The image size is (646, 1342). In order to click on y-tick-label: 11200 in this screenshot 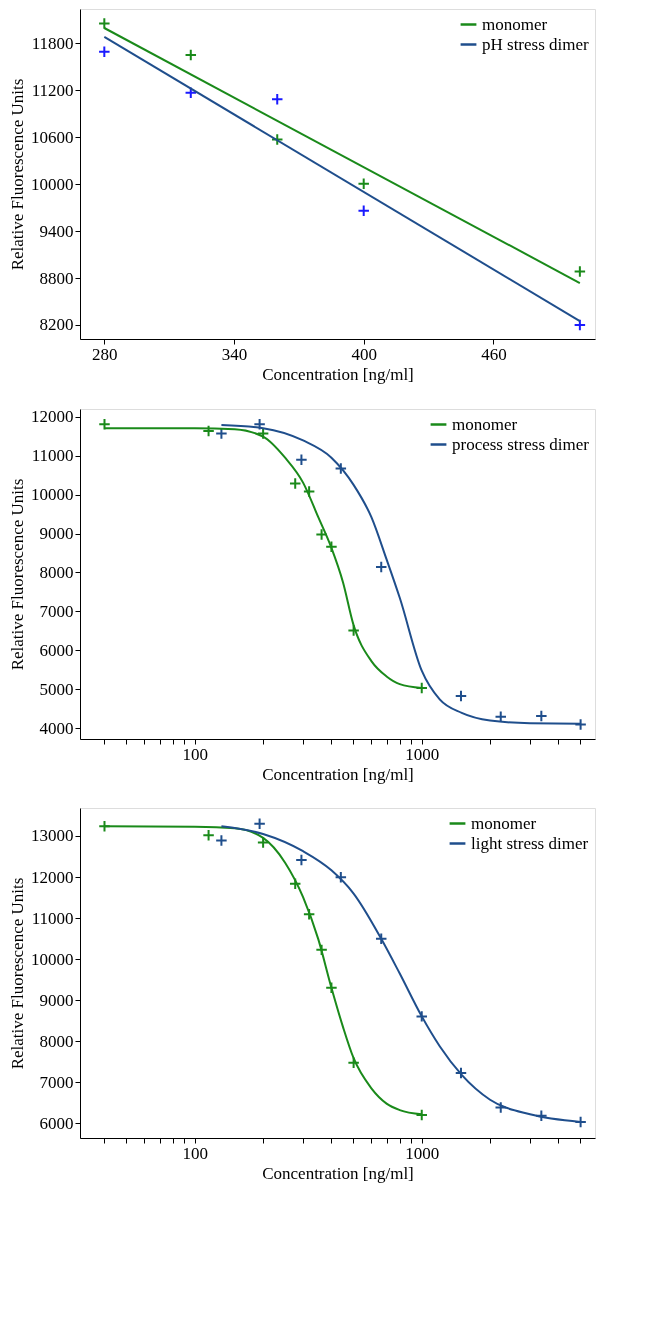, I will do `click(52, 90)`.